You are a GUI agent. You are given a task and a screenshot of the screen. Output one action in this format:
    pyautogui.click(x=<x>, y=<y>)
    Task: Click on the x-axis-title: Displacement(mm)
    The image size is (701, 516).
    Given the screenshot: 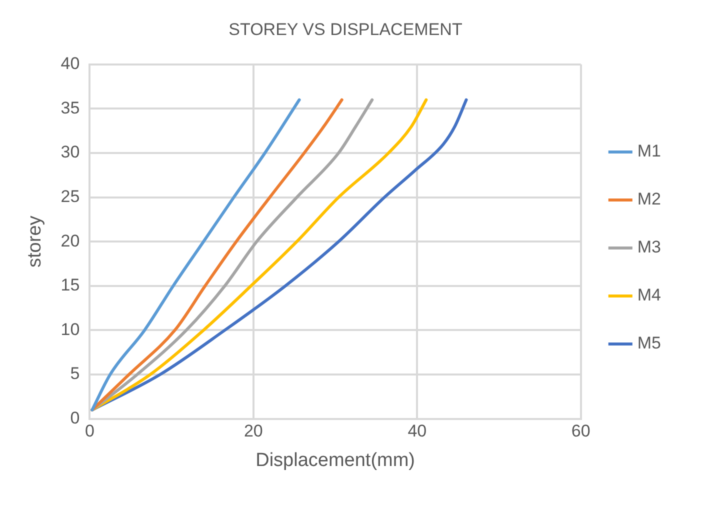 What is the action you would take?
    pyautogui.click(x=336, y=460)
    